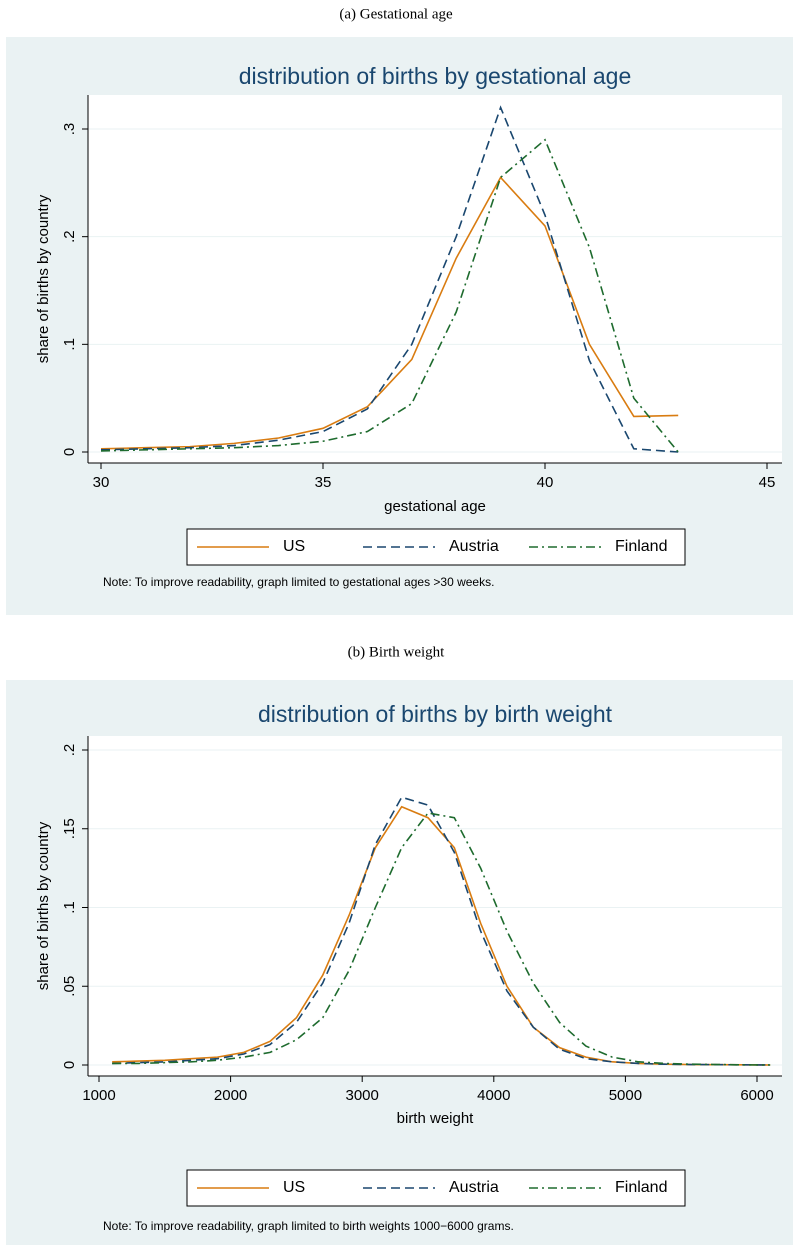  What do you see at coordinates (396, 14) in the screenshot?
I see `caption: (a) Gestational age` at bounding box center [396, 14].